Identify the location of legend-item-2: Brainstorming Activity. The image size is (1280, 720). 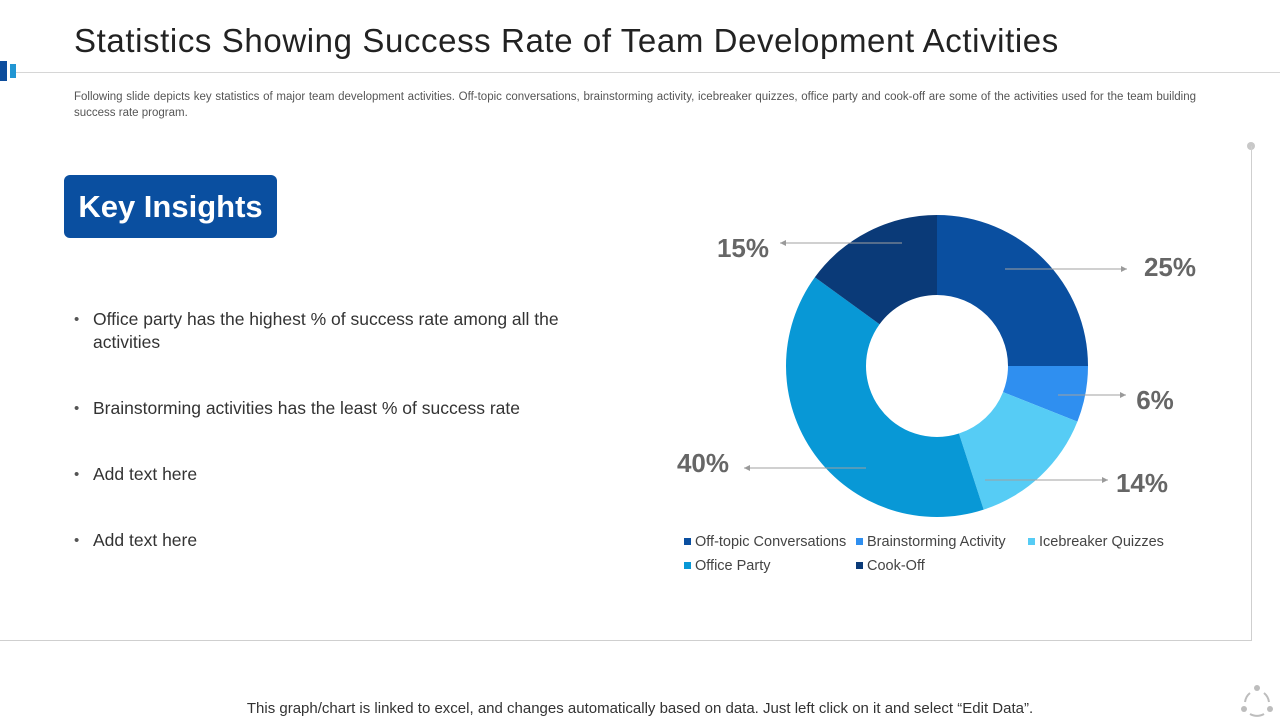
(931, 542).